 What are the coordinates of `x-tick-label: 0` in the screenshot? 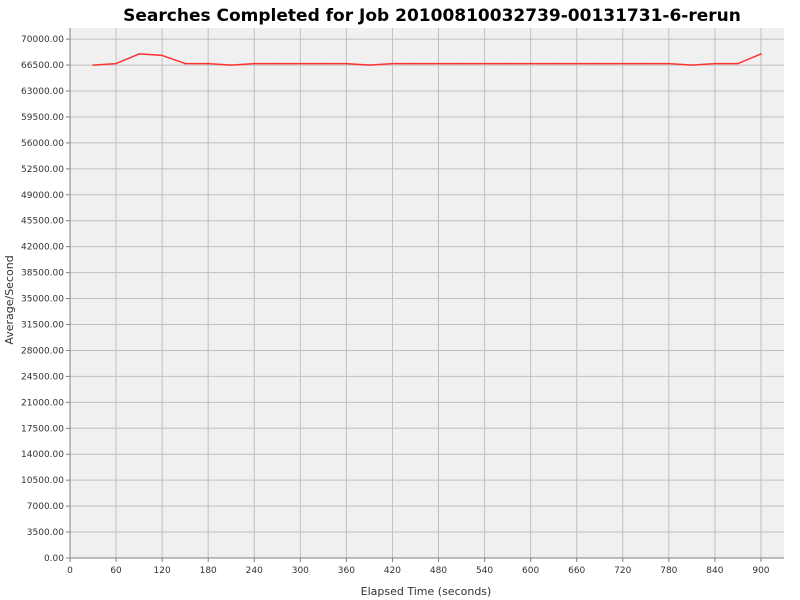 It's located at (70, 571).